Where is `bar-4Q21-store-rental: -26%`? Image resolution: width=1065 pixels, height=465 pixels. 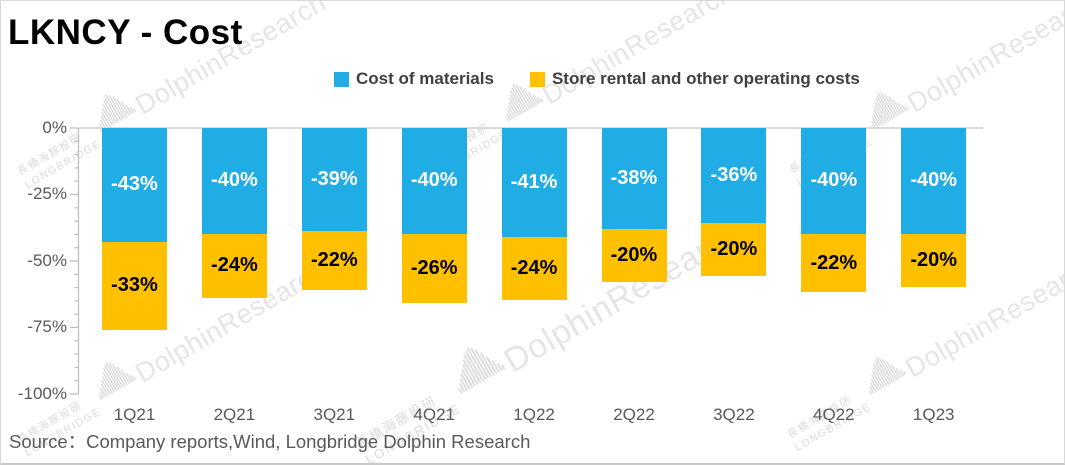 bar-4Q21-store-rental: -26% is located at coordinates (434, 268).